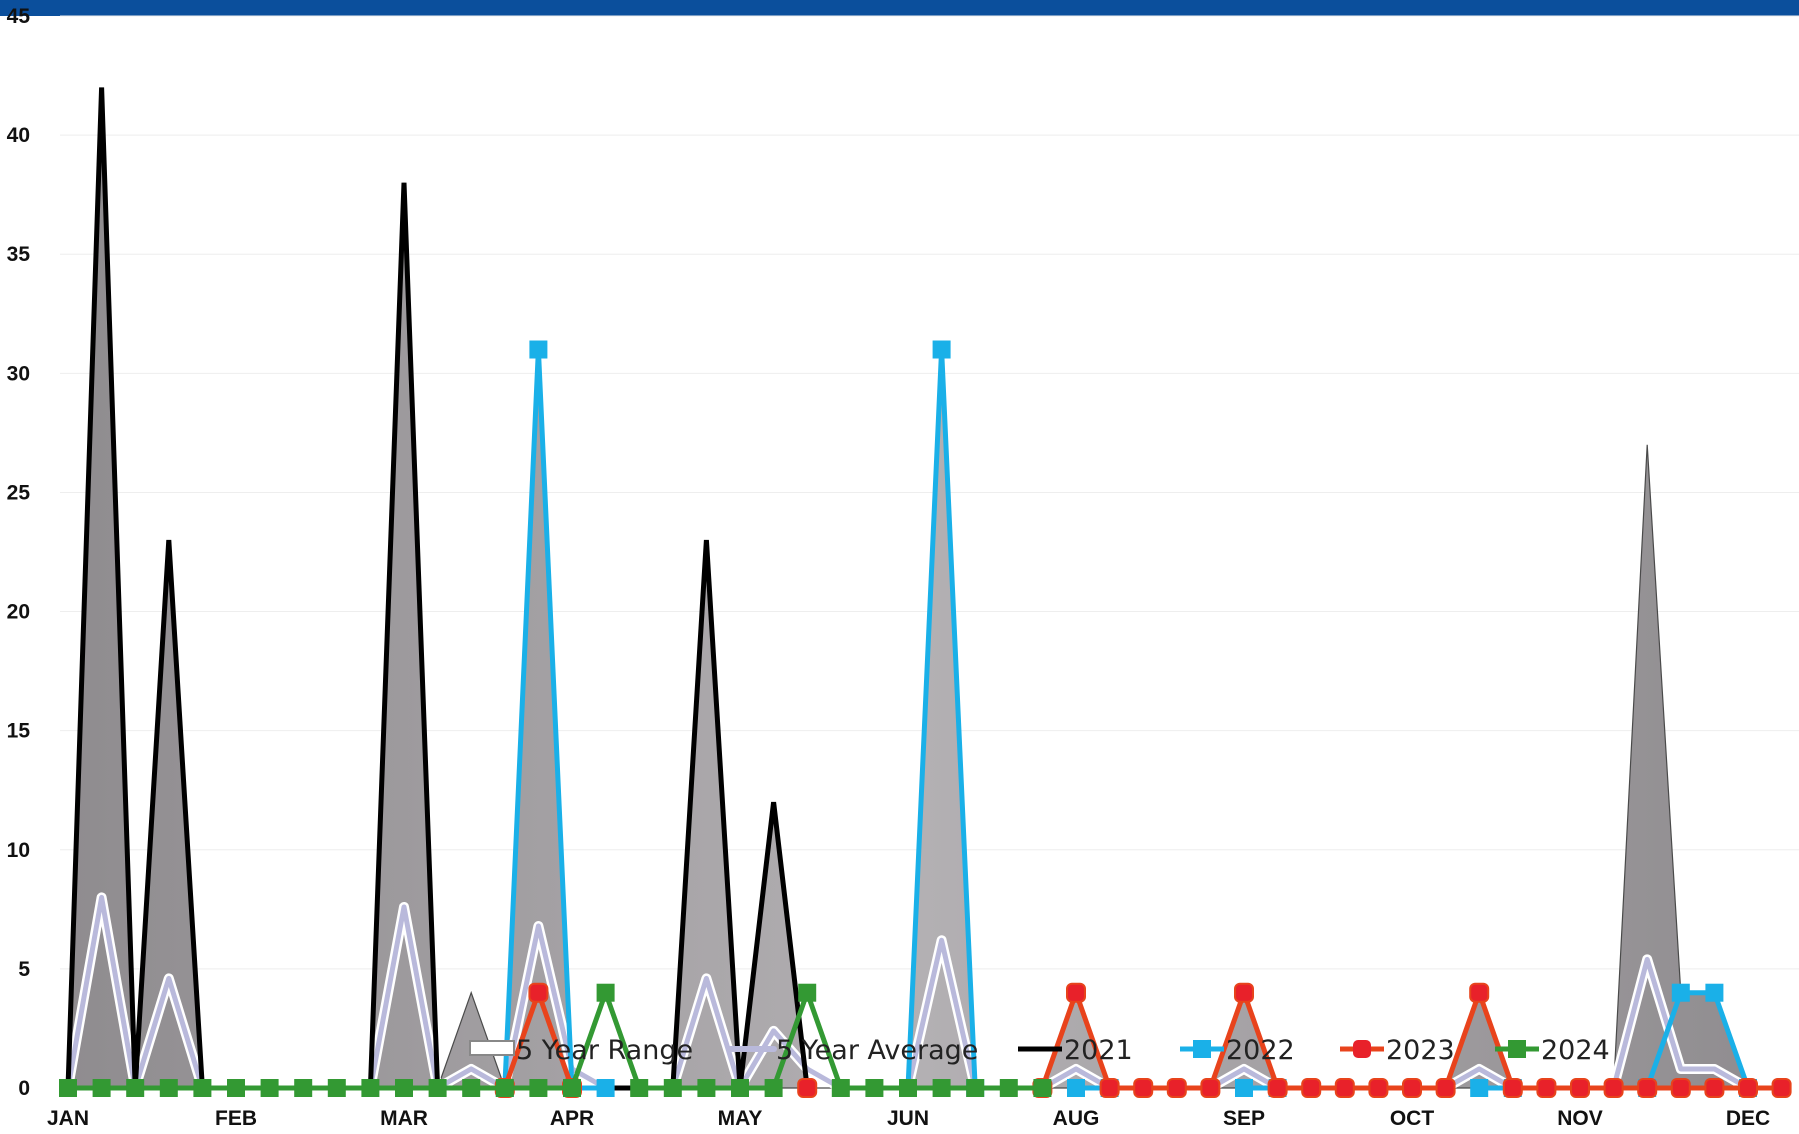 Image resolution: width=1799 pixels, height=1134 pixels. I want to click on header-bar, so click(899, 8).